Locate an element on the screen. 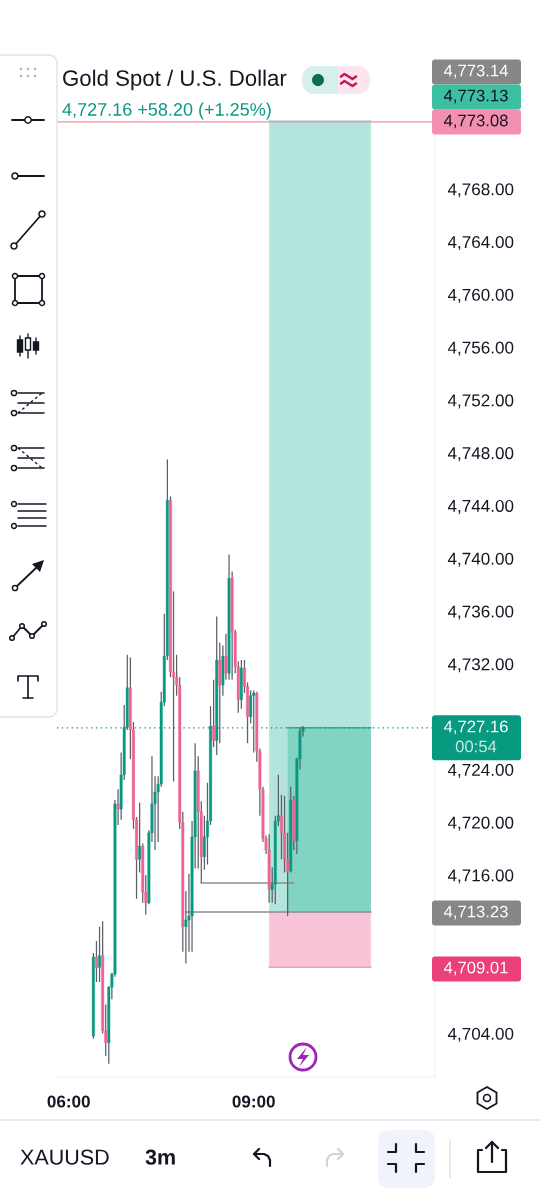  y-tick-label: 4,760.00 is located at coordinates (480, 295).